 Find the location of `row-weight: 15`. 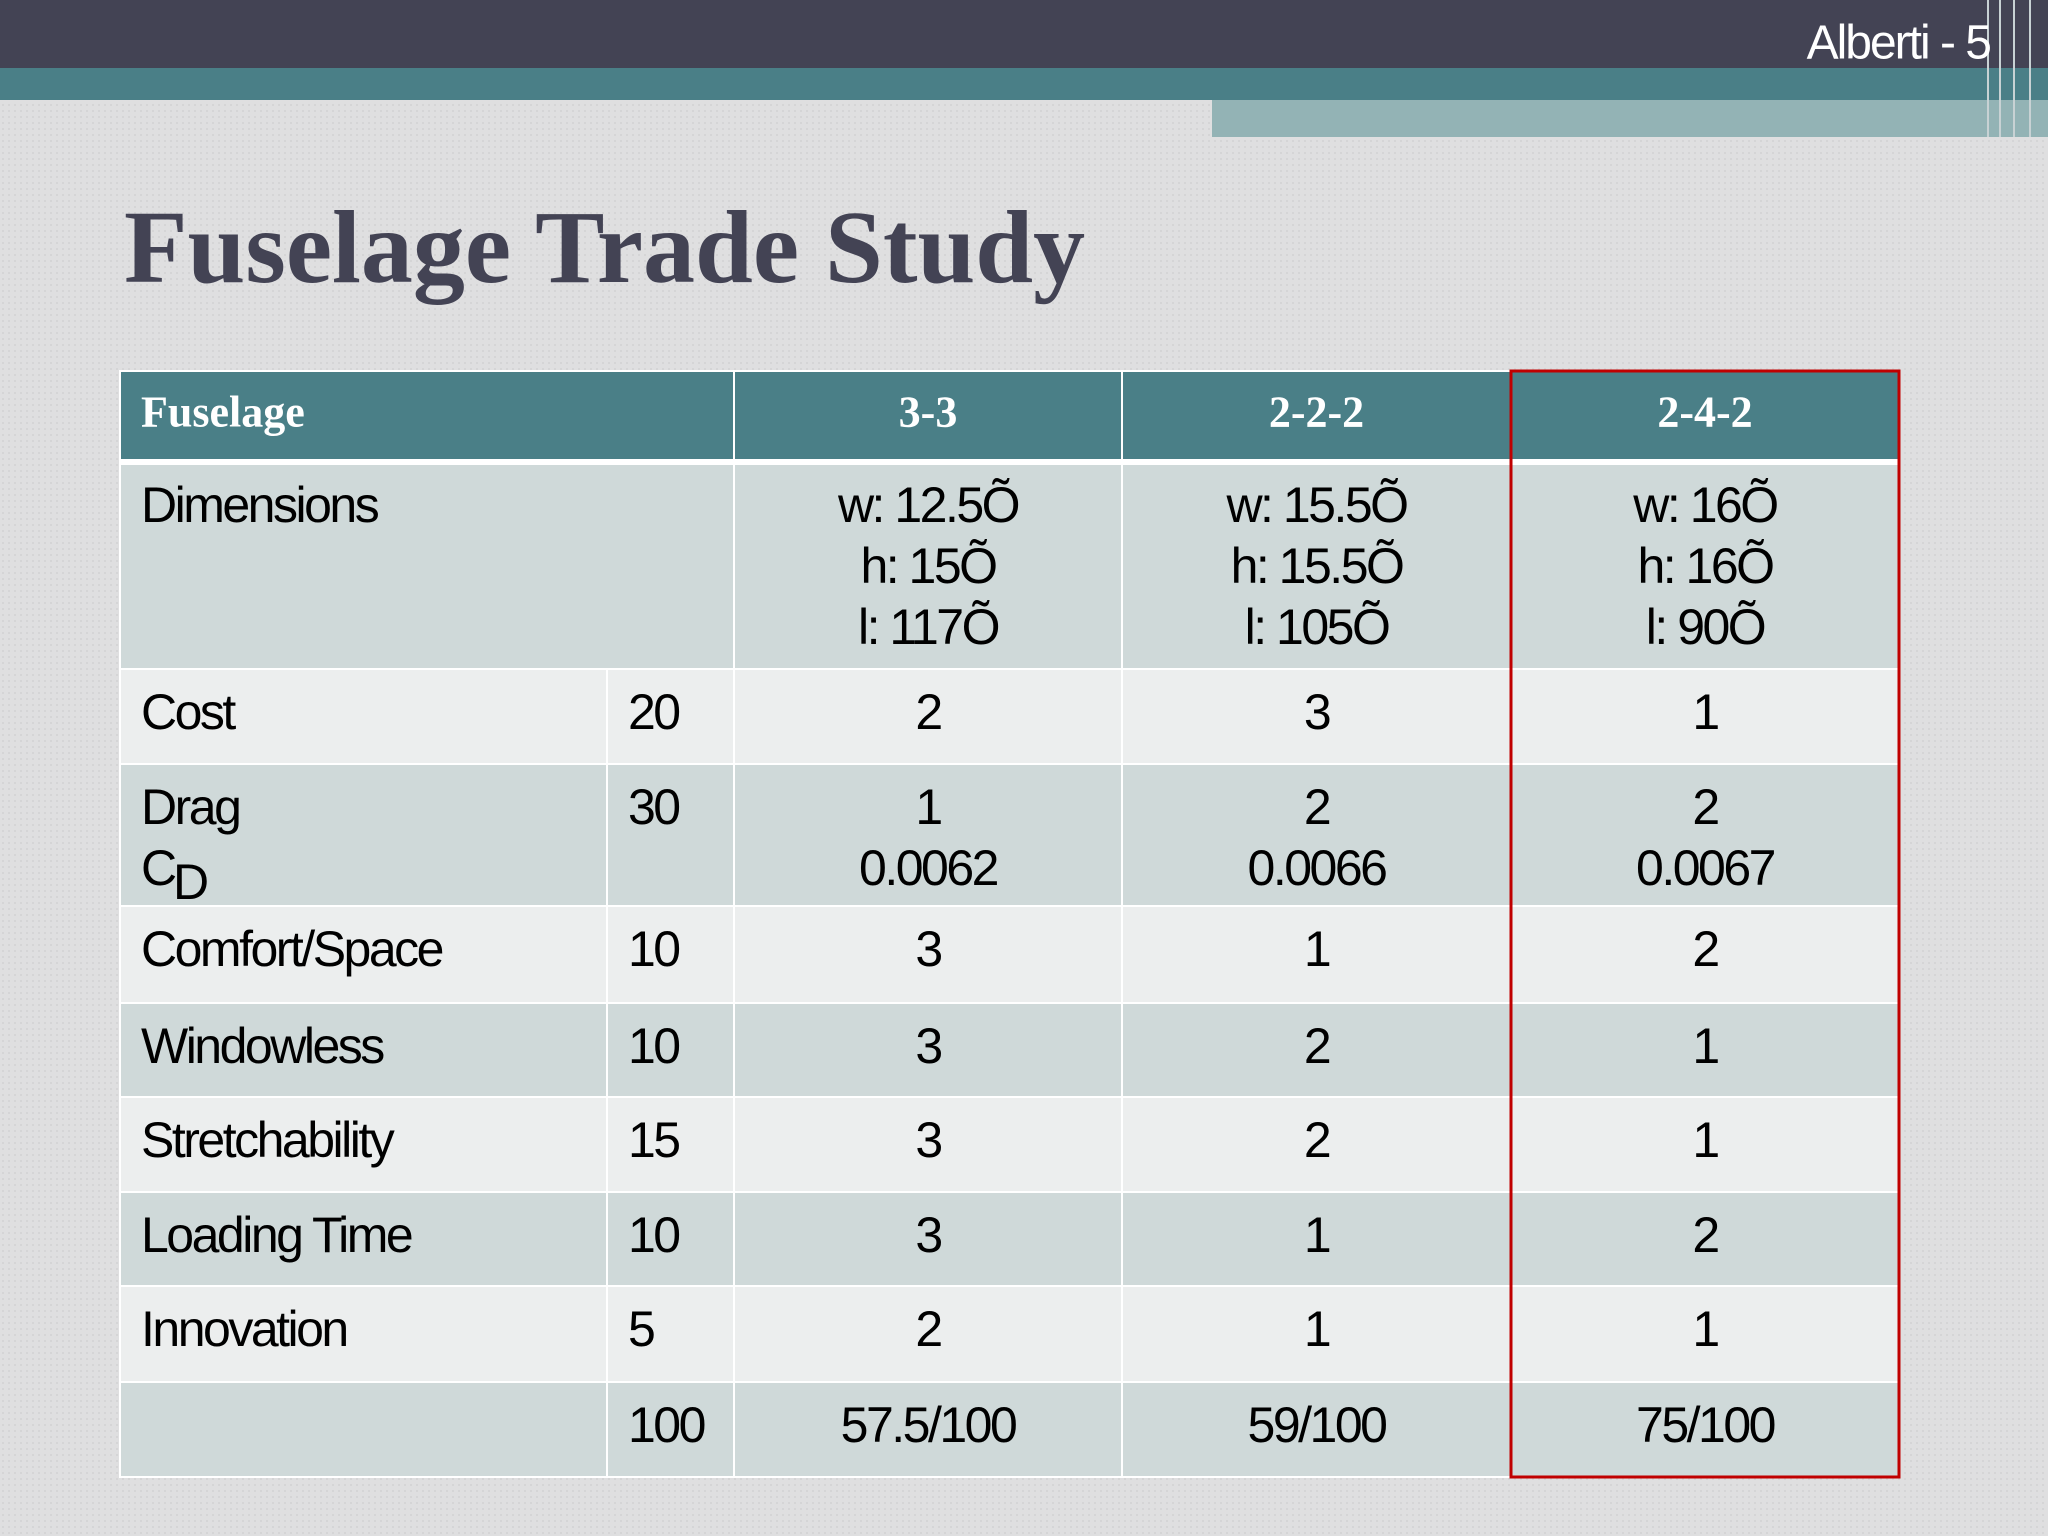

row-weight: 15 is located at coordinates (653, 1140).